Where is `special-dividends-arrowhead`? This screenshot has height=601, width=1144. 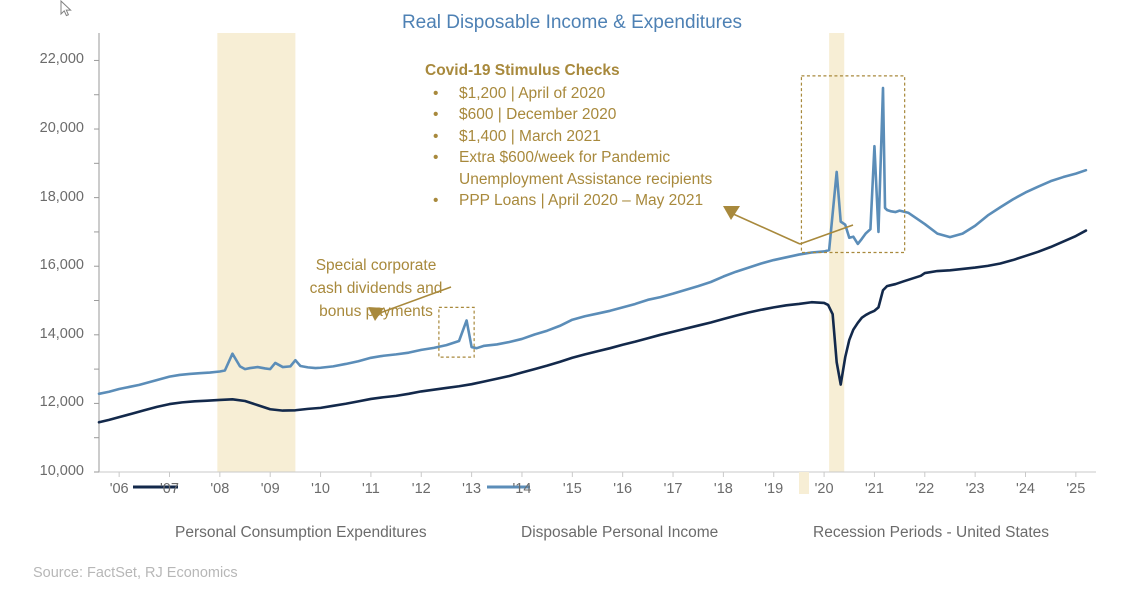
special-dividends-arrowhead is located at coordinates (376, 314).